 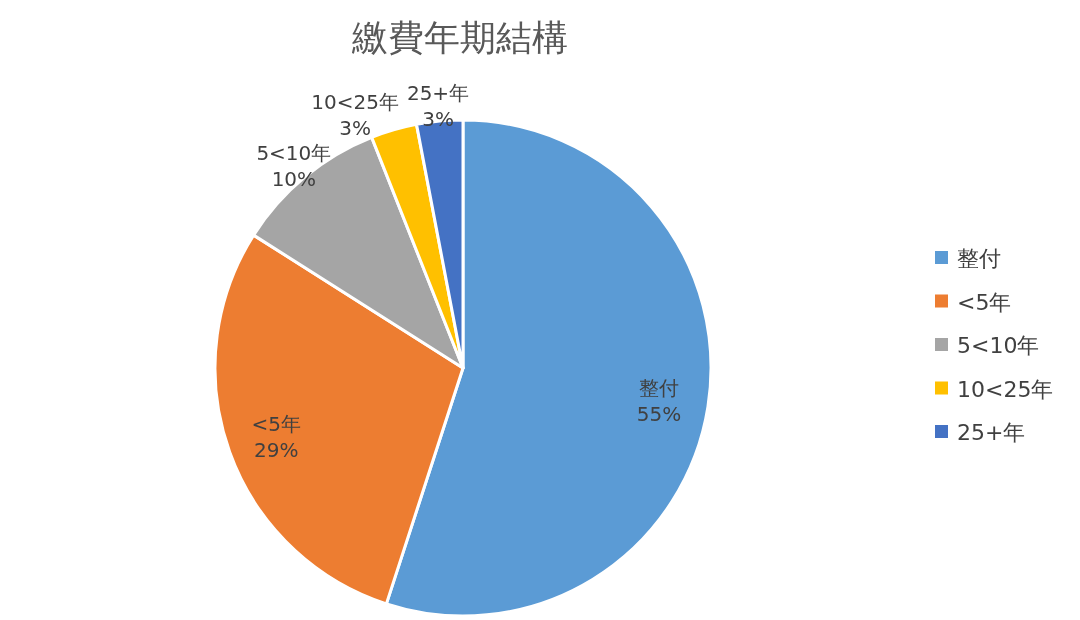 What do you see at coordinates (438, 92) in the screenshot?
I see `slice-label: 25+年` at bounding box center [438, 92].